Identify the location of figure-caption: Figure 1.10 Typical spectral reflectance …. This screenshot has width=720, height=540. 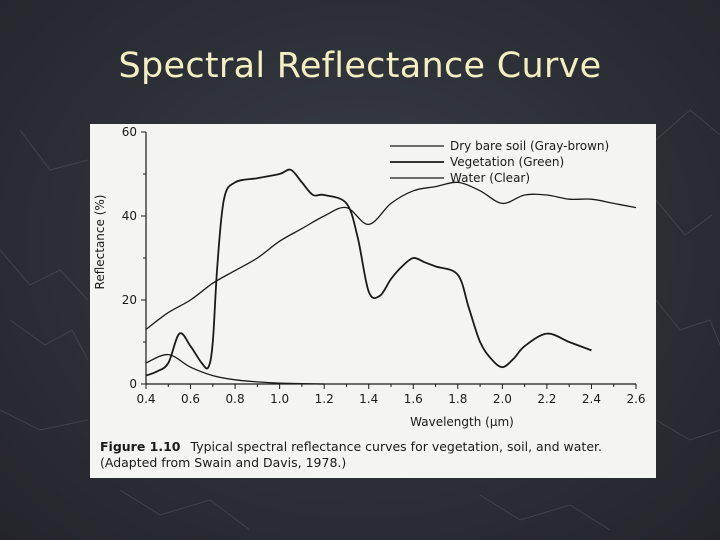
(375, 455).